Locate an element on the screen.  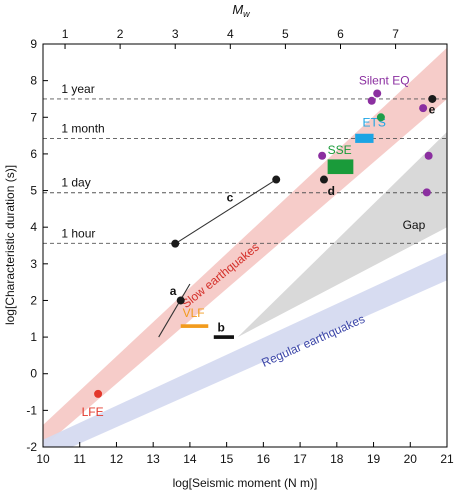
x-tick-label: 12 is located at coordinates (117, 459).